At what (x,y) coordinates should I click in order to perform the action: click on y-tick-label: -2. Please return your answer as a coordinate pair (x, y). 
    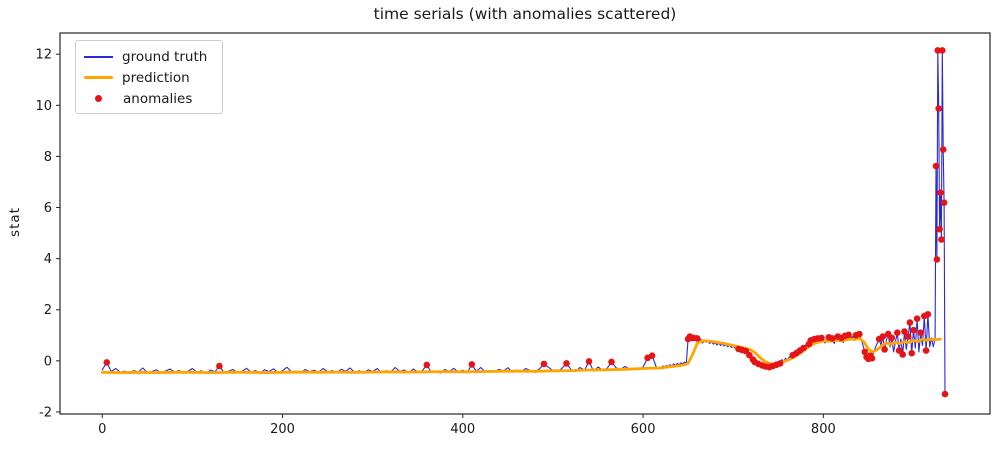
    Looking at the image, I should click on (45, 412).